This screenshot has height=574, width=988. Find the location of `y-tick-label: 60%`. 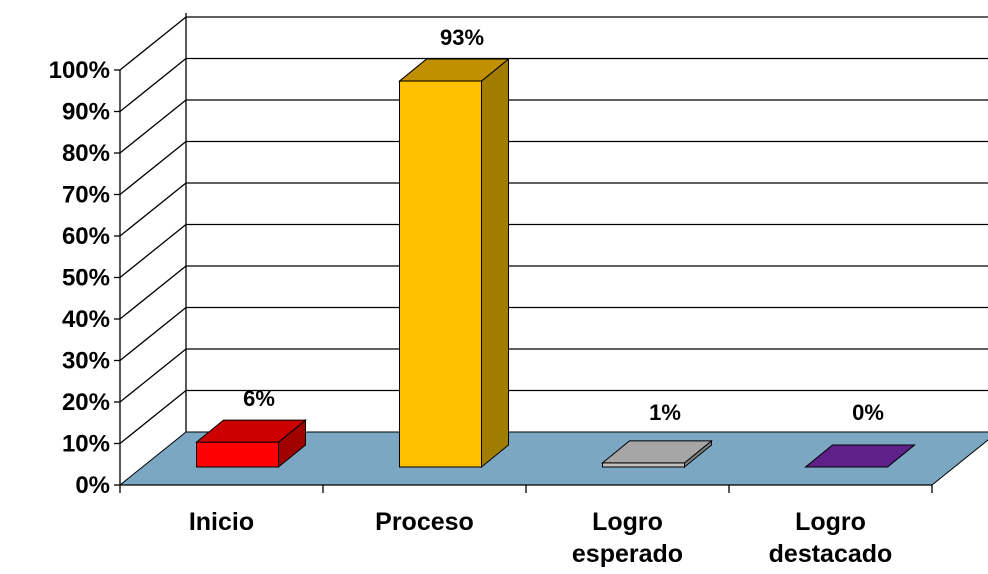

y-tick-label: 60% is located at coordinates (86, 236).